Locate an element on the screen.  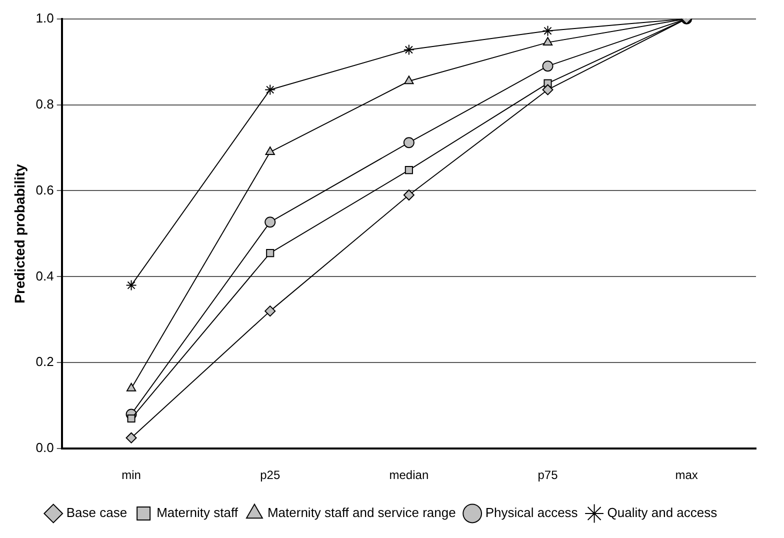
legend-label: Maternity staff and service range is located at coordinates (361, 512).